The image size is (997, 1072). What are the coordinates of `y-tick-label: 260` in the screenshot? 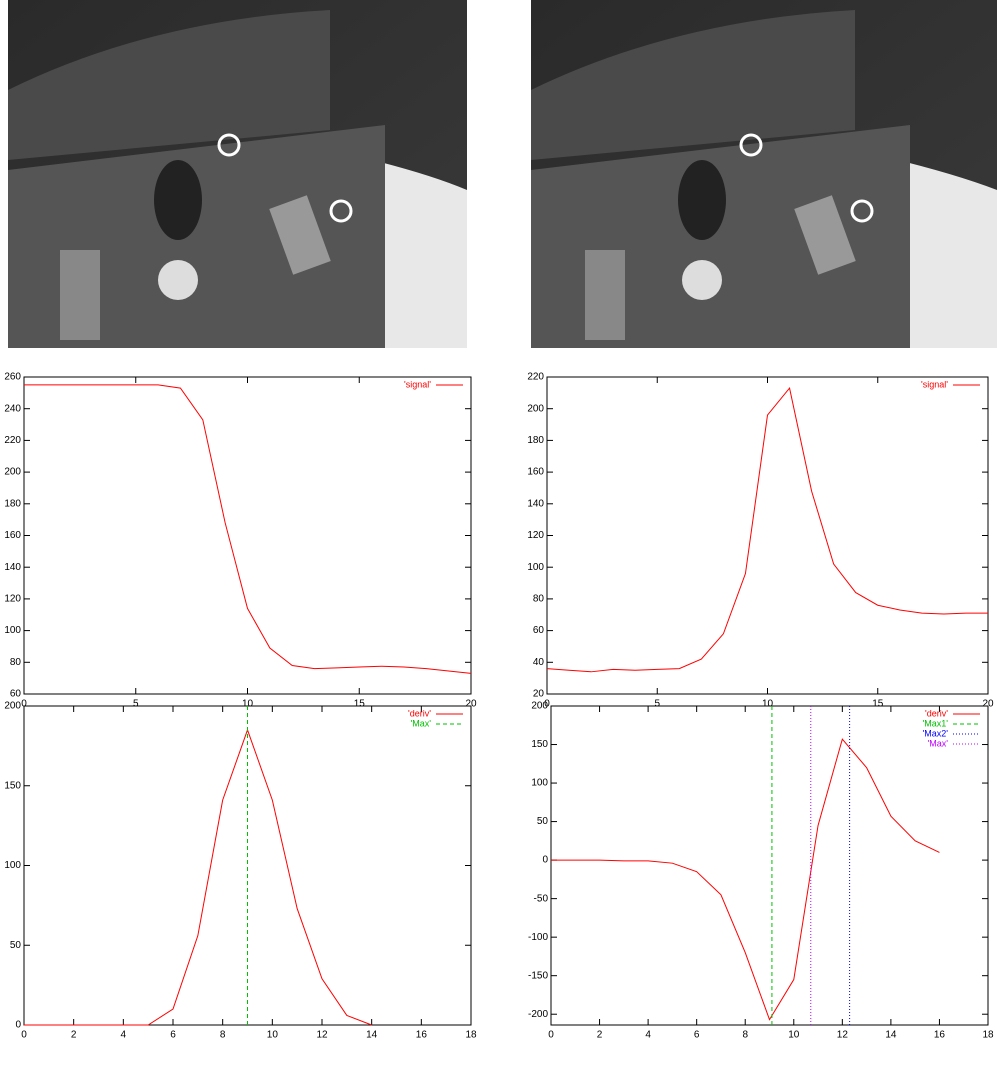 It's located at (12, 377).